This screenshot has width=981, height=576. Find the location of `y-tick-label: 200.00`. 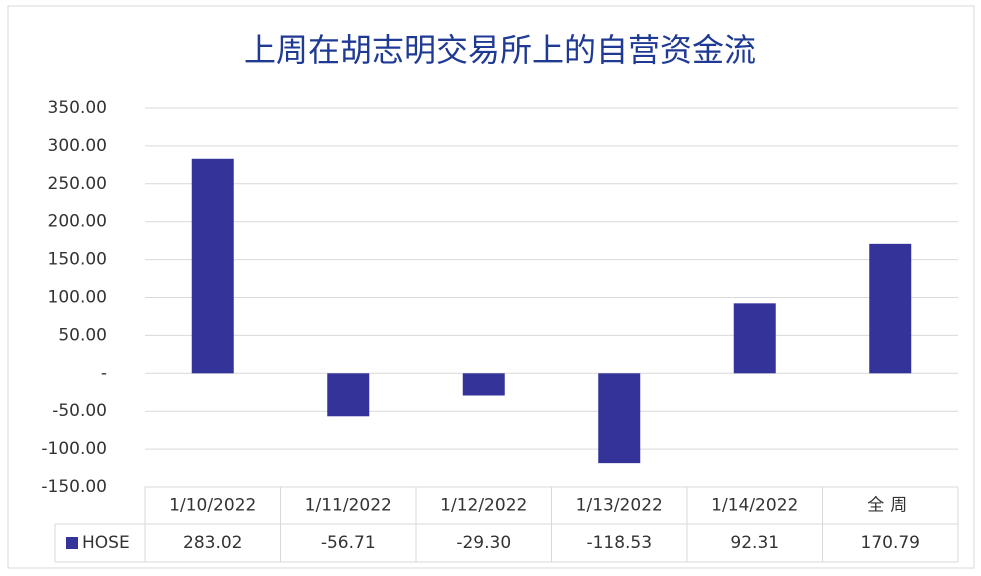

y-tick-label: 200.00 is located at coordinates (77, 222).